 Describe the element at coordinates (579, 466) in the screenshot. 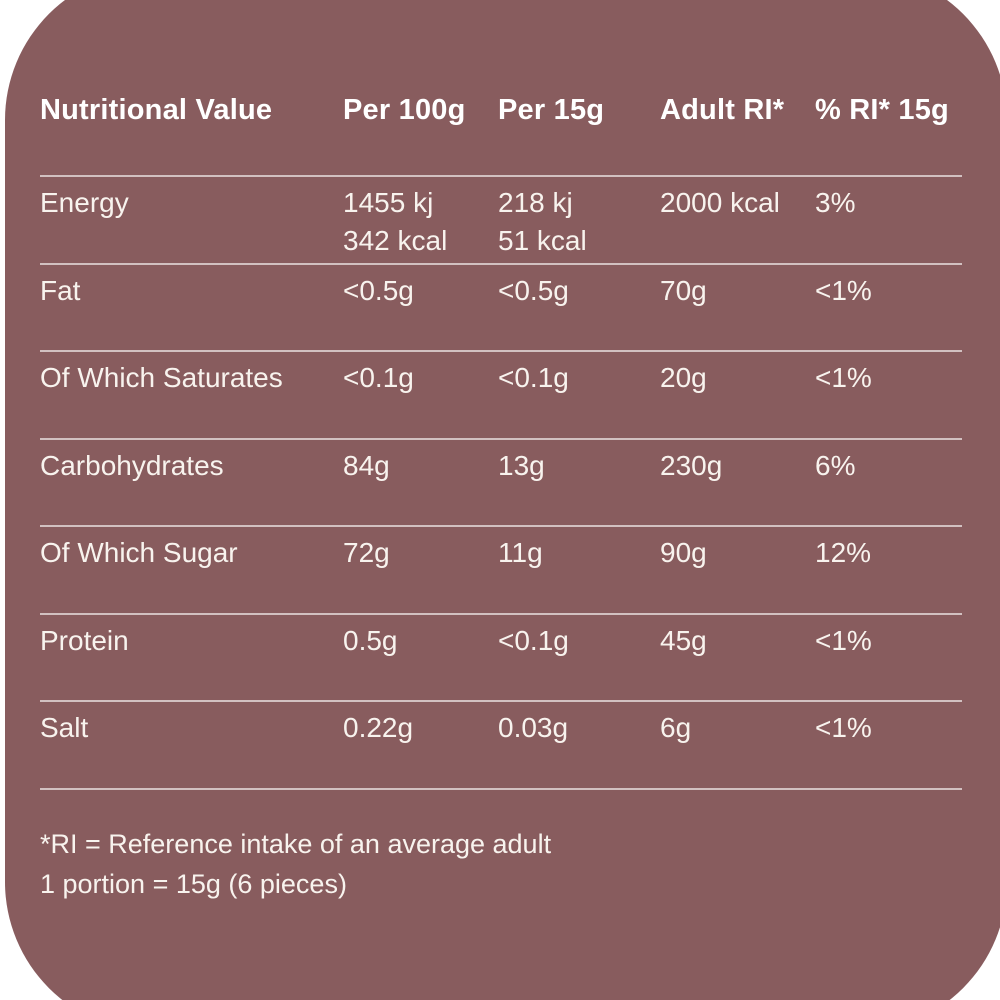

I see `row-value: 13g` at that location.